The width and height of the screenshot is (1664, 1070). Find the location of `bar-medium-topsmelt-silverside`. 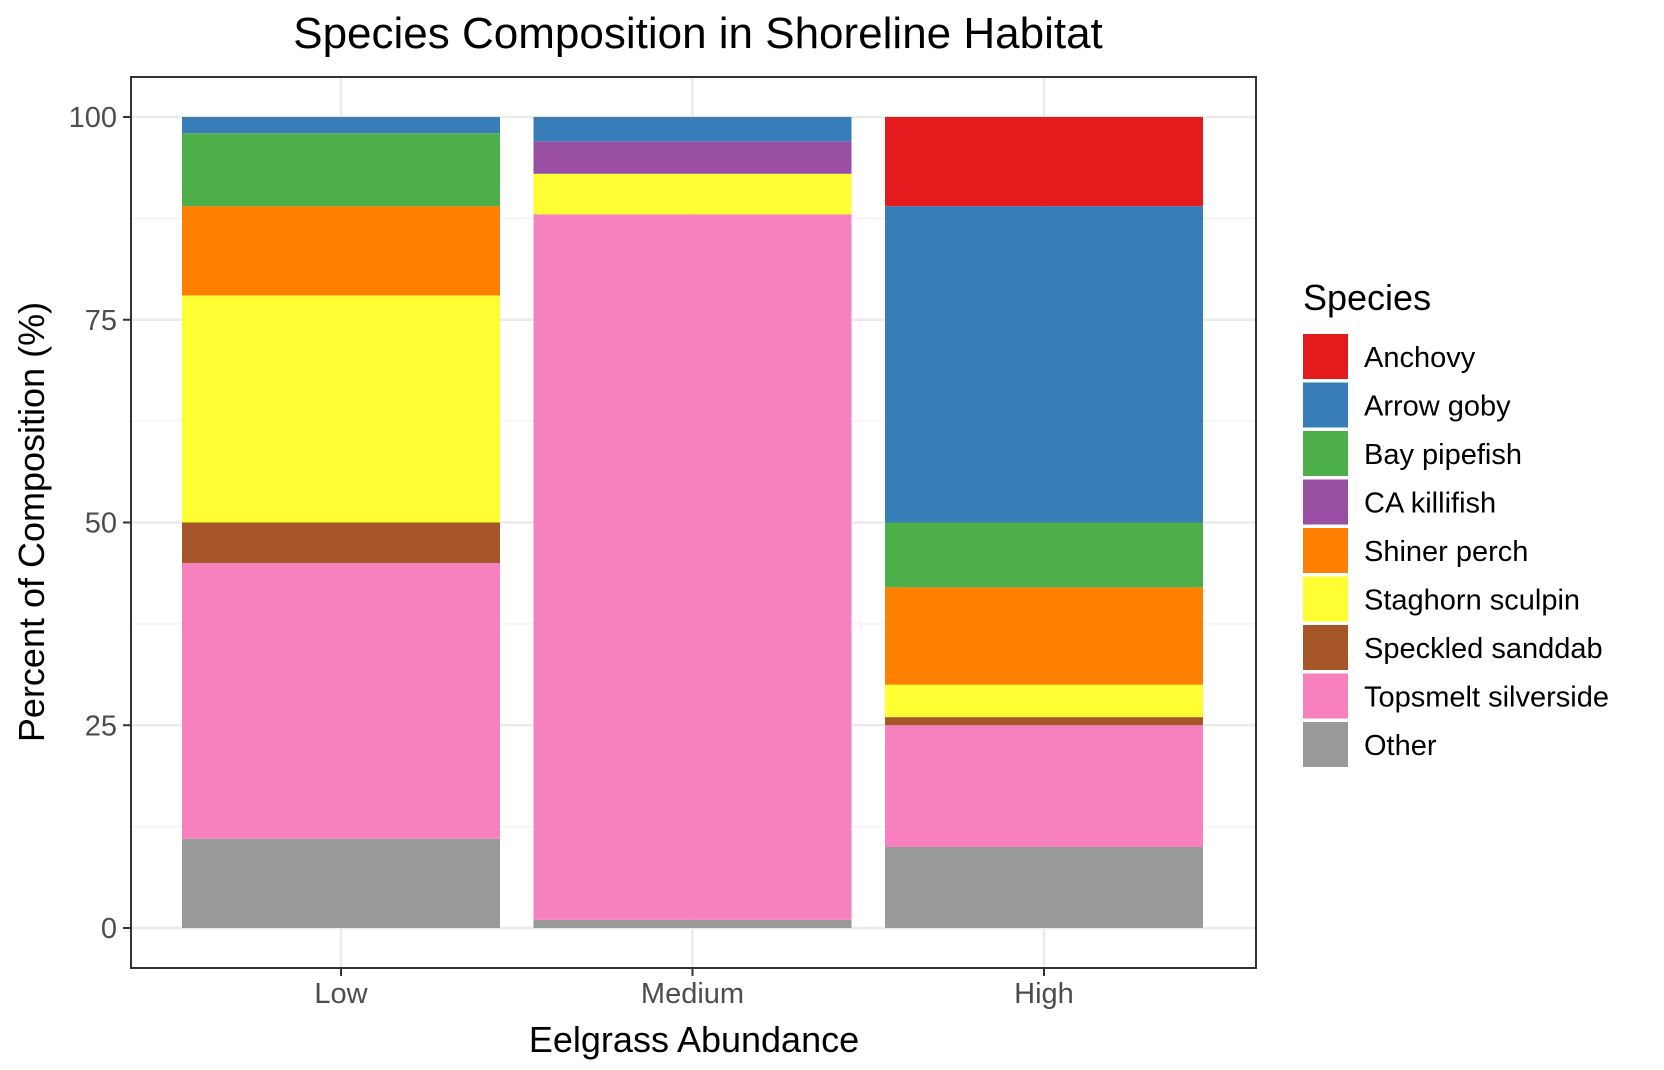

bar-medium-topsmelt-silverside is located at coordinates (692, 567).